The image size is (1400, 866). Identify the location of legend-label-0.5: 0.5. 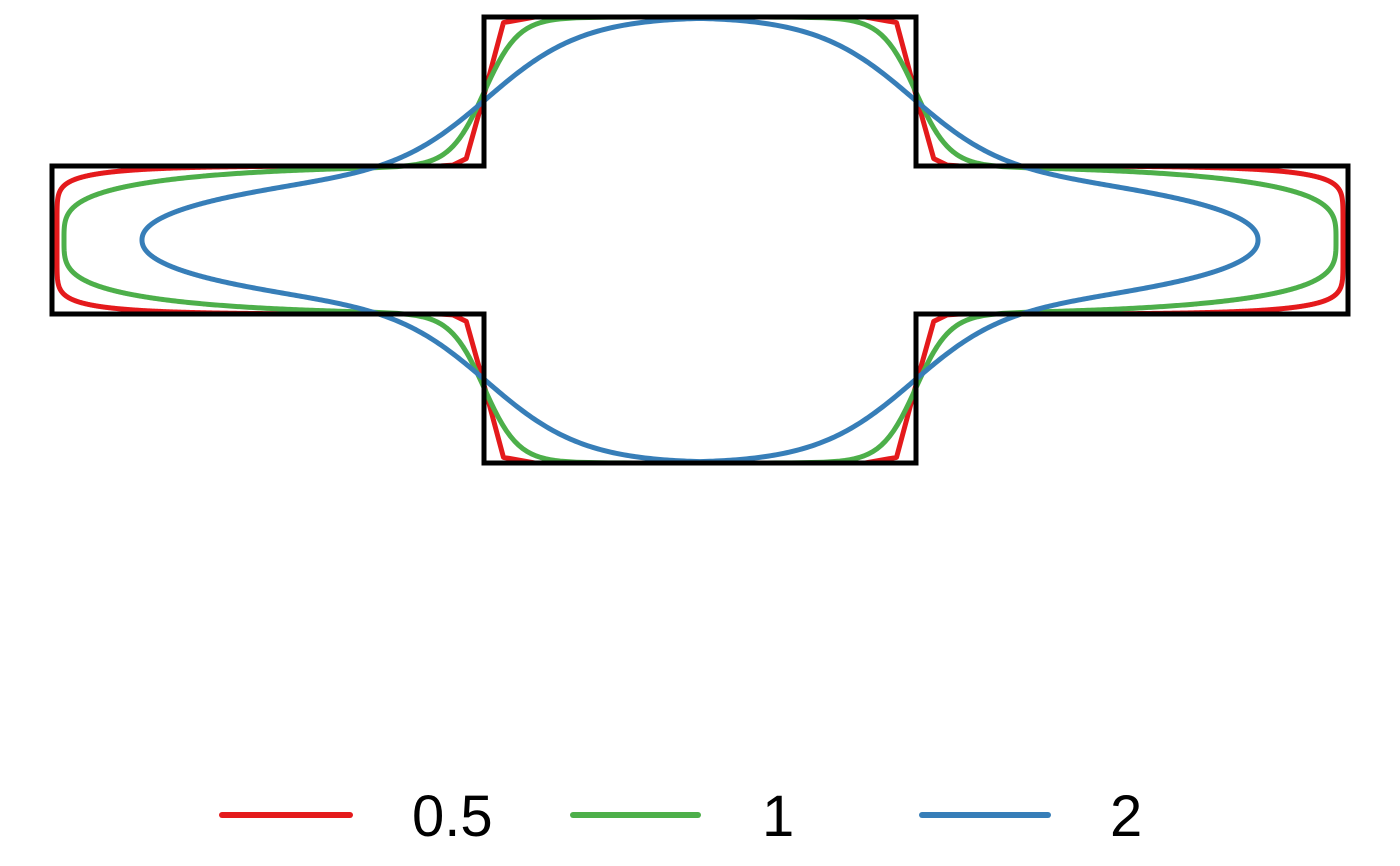
(452, 816).